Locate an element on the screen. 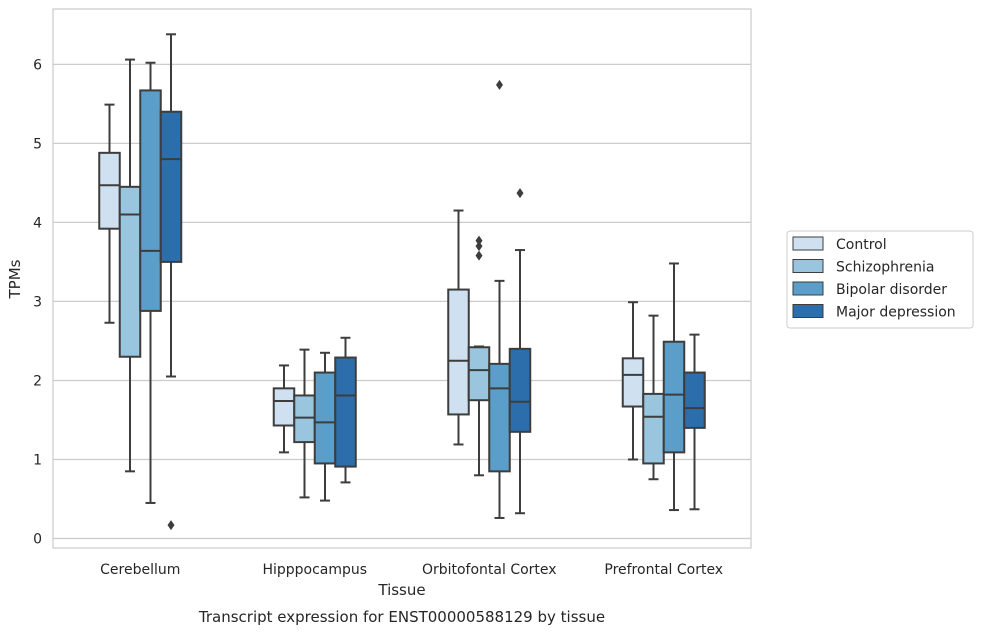 This screenshot has width=983, height=634. y-tick-label-3: 3 is located at coordinates (37, 302).